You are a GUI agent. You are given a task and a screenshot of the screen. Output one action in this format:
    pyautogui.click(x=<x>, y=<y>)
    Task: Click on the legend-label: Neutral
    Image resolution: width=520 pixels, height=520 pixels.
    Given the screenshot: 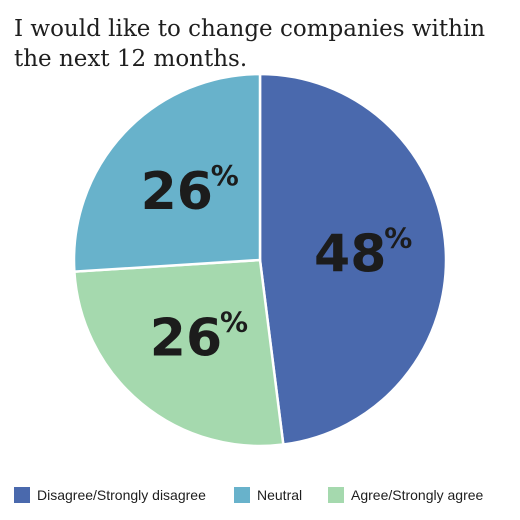 What is the action you would take?
    pyautogui.click(x=280, y=495)
    